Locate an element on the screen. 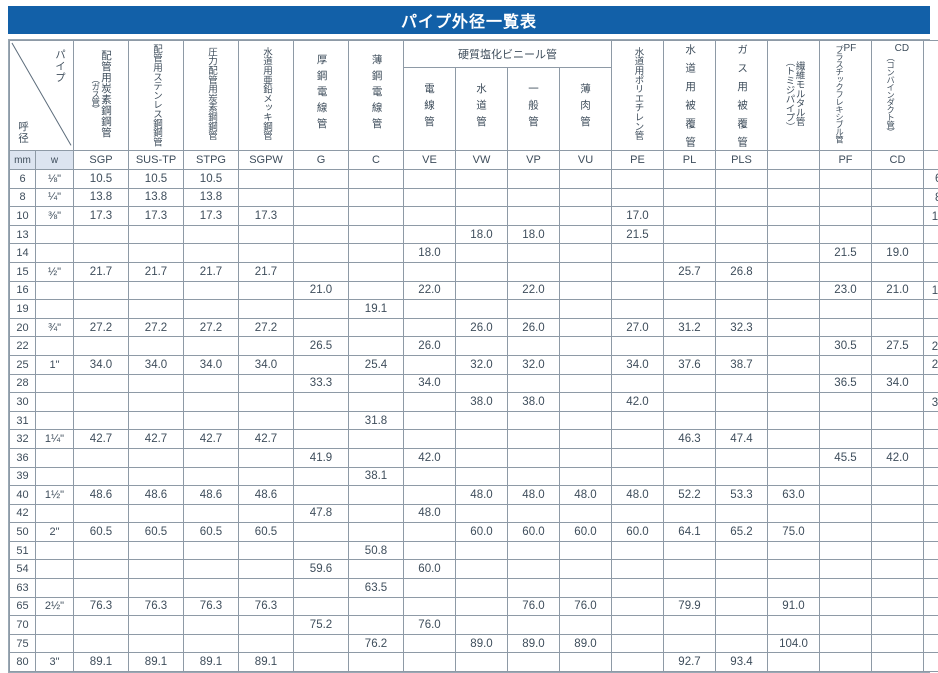 The image size is (938, 673). code-vp: VP is located at coordinates (534, 160).